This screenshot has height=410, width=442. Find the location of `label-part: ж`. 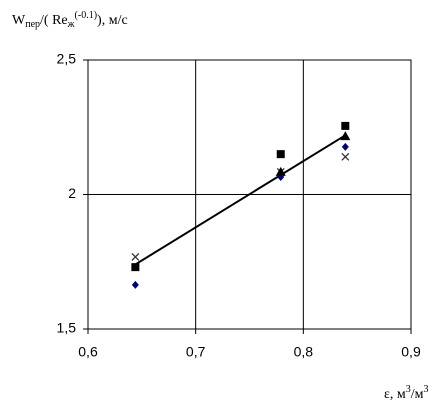

label-part: ж is located at coordinates (71, 24).